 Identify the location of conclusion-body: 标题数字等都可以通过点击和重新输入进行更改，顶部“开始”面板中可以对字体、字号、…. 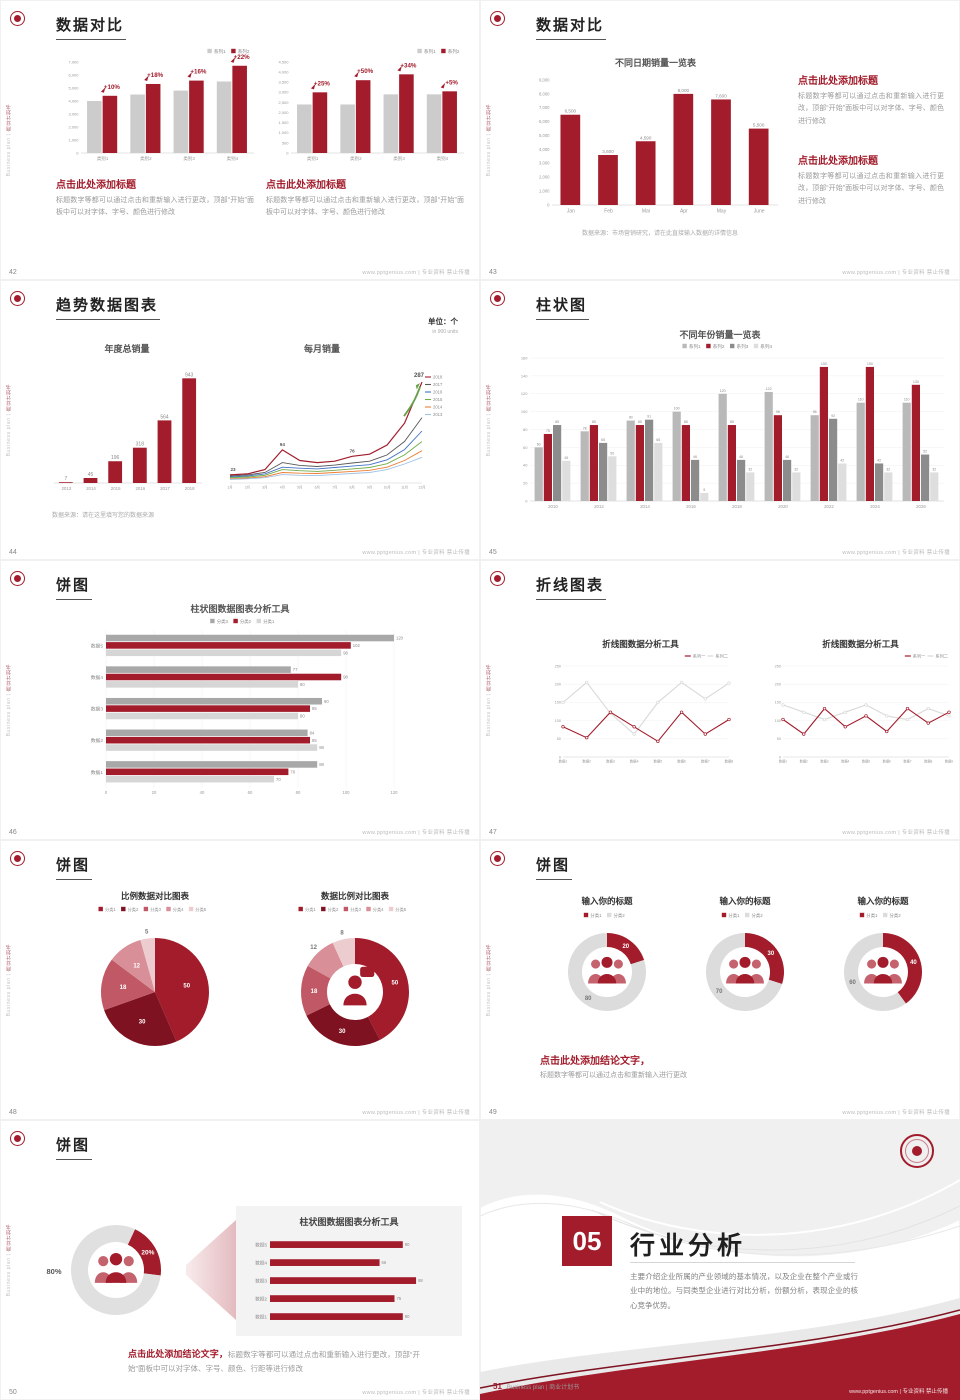
(274, 1362).